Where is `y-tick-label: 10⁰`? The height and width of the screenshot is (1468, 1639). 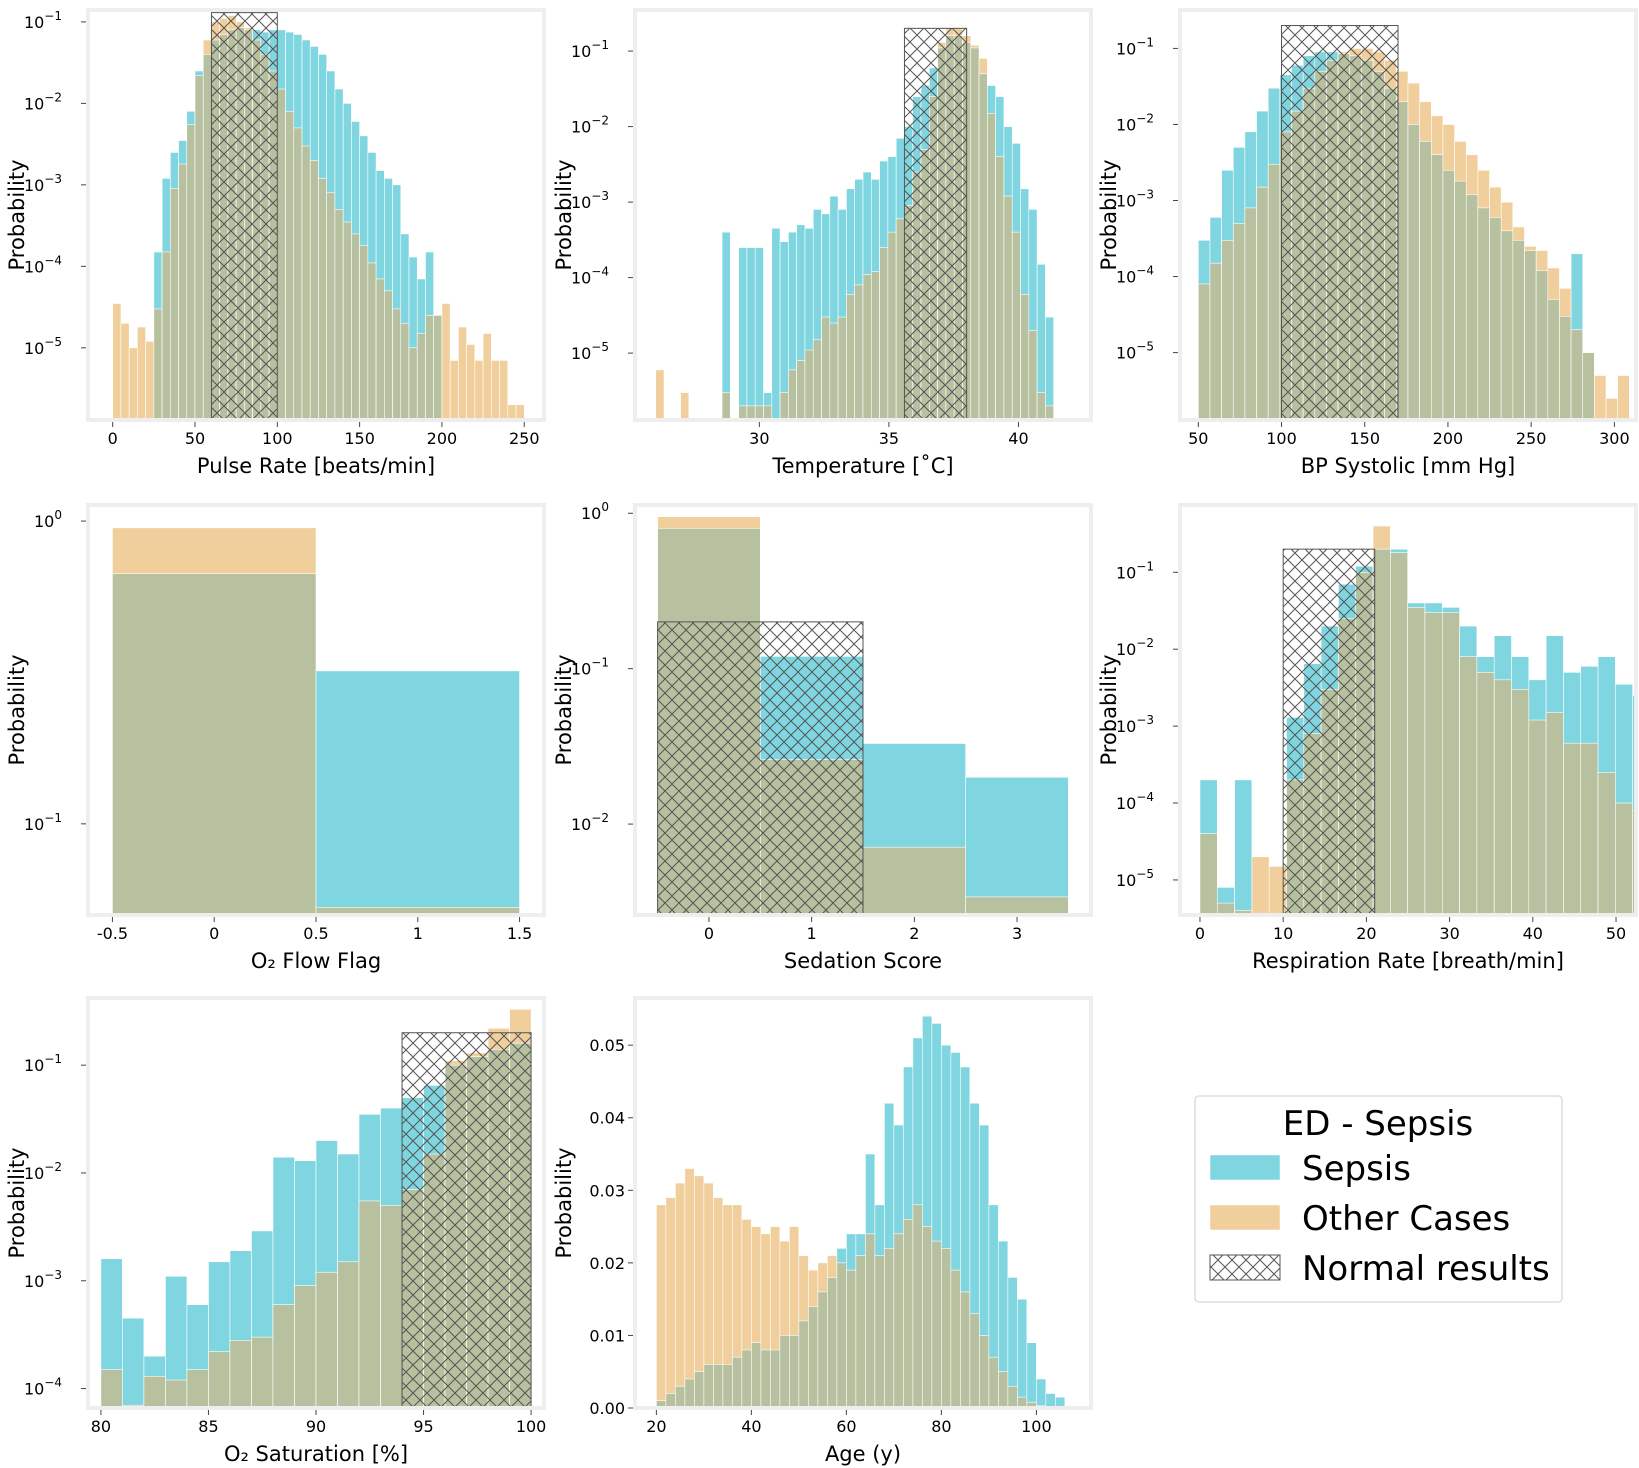 y-tick-label: 10⁰ is located at coordinates (595, 511).